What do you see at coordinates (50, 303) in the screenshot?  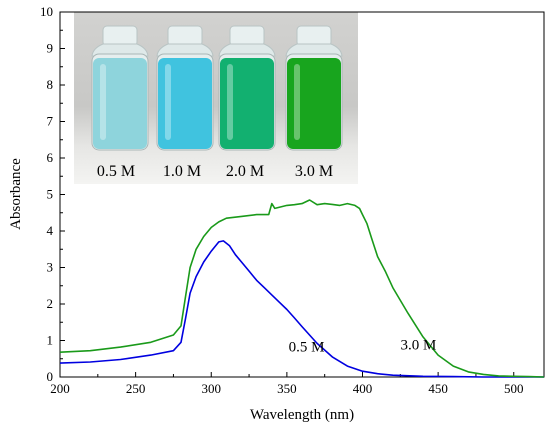 I see `y-tick-label: 2` at bounding box center [50, 303].